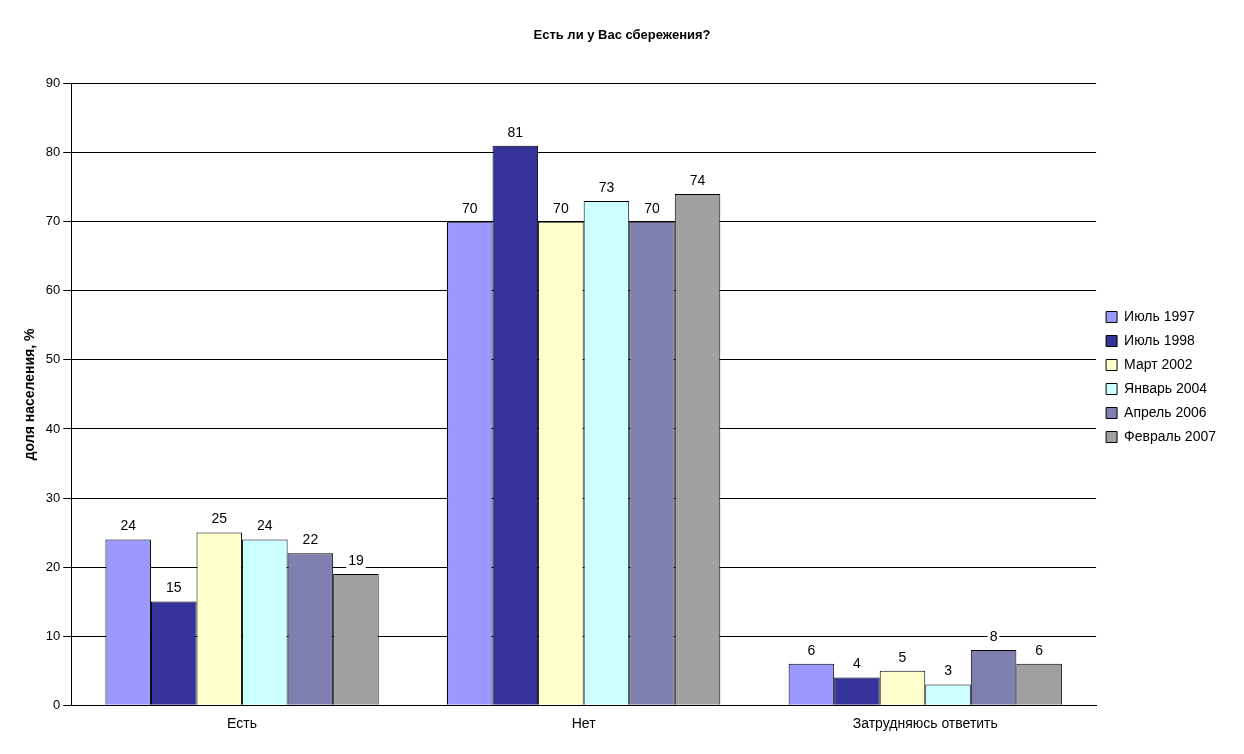 The image size is (1244, 754). I want to click on y-tick-label: 10, so click(53, 635).